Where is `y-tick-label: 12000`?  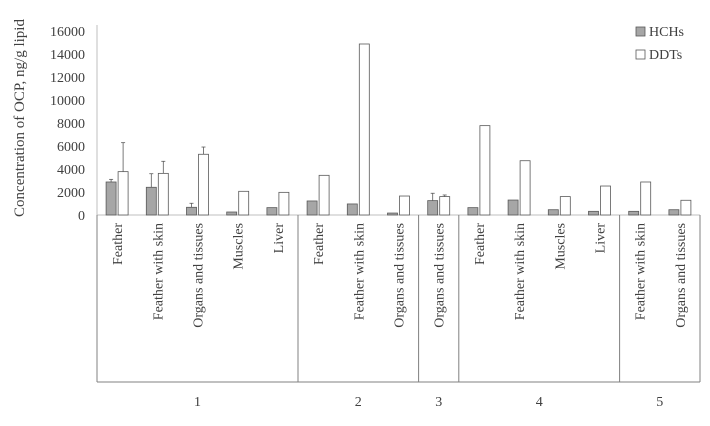 y-tick-label: 12000 is located at coordinates (67, 78).